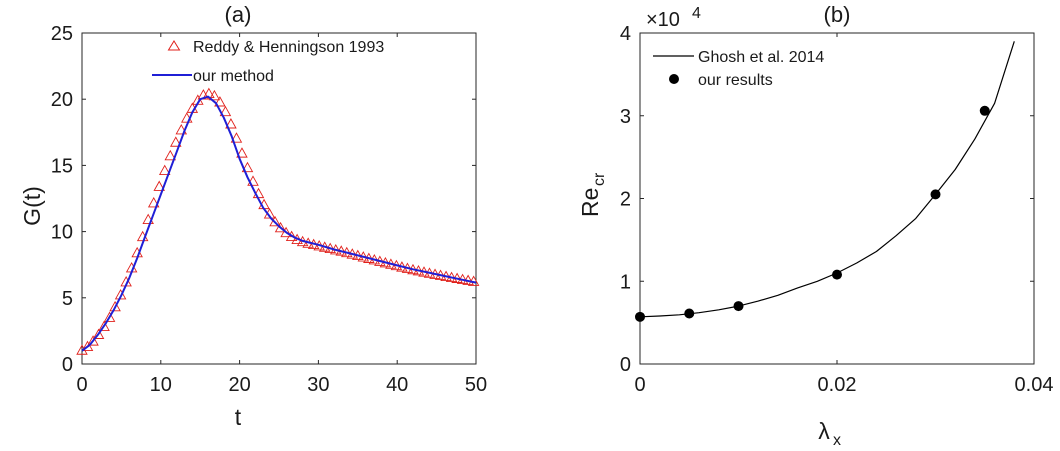 This screenshot has height=451, width=1060. Describe the element at coordinates (599, 179) in the screenshot. I see `panel-b-y-axis-label-subscript: cr` at that location.